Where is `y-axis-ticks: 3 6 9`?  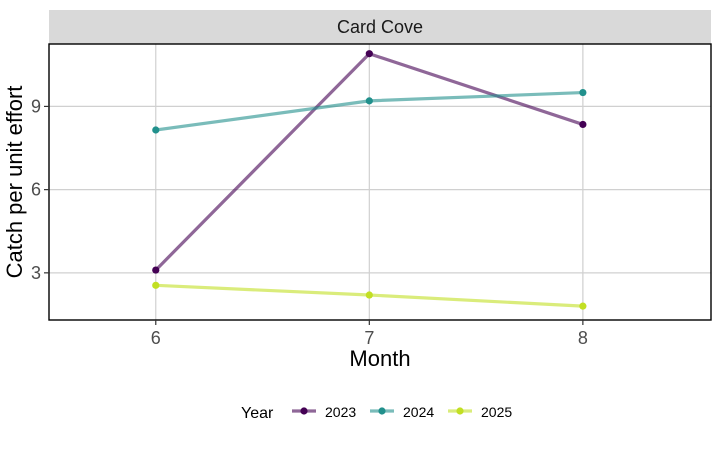 y-axis-ticks: 3 6 9 is located at coordinates (40, 189).